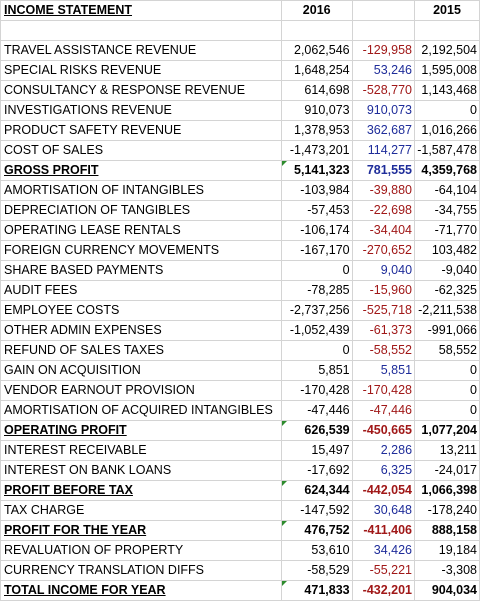  Describe the element at coordinates (316, 450) in the screenshot. I see `value-2016-cell: 15,497` at that location.